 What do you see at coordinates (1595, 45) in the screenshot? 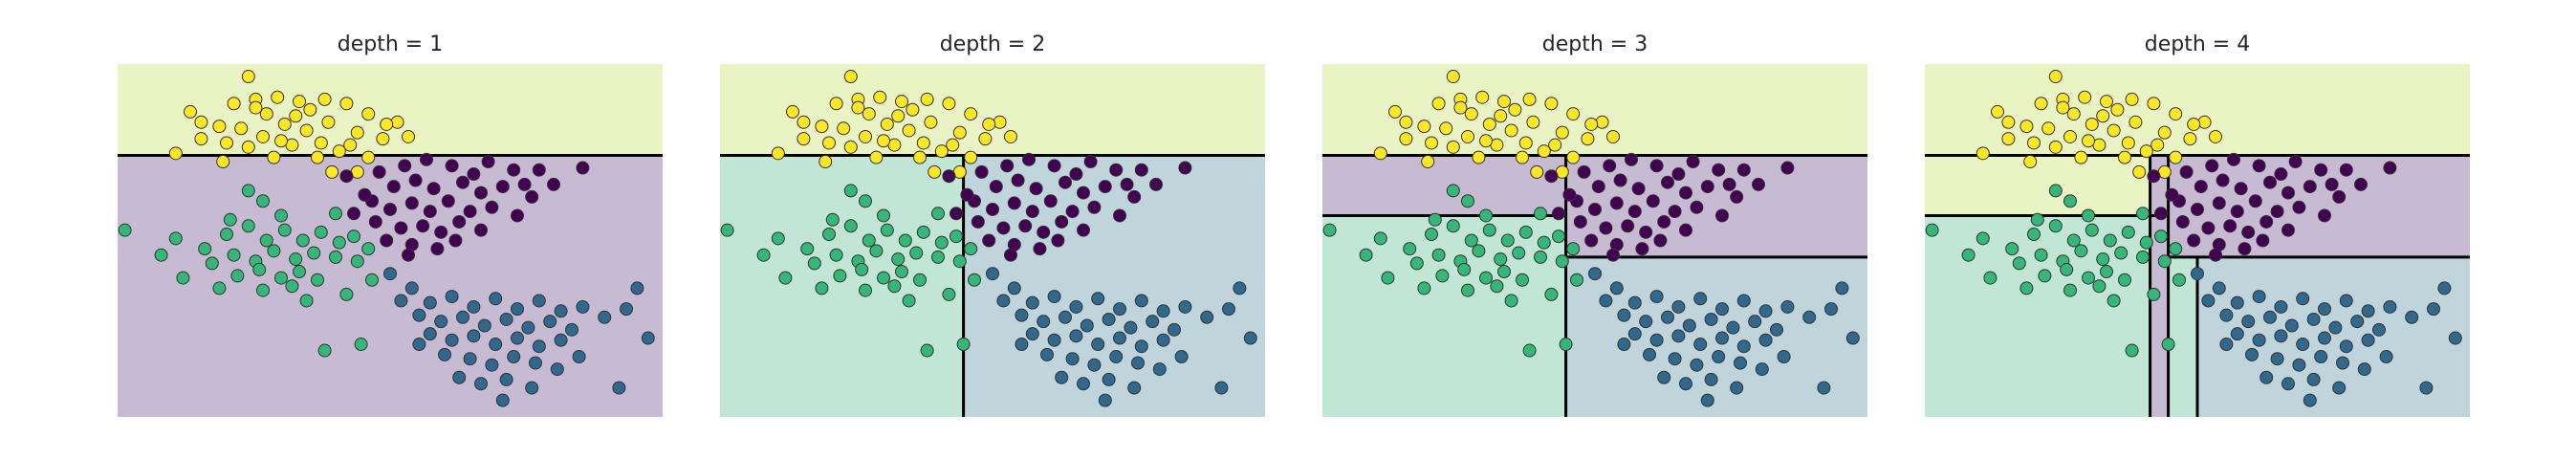
I see `panel-title: depth = 3` at bounding box center [1595, 45].